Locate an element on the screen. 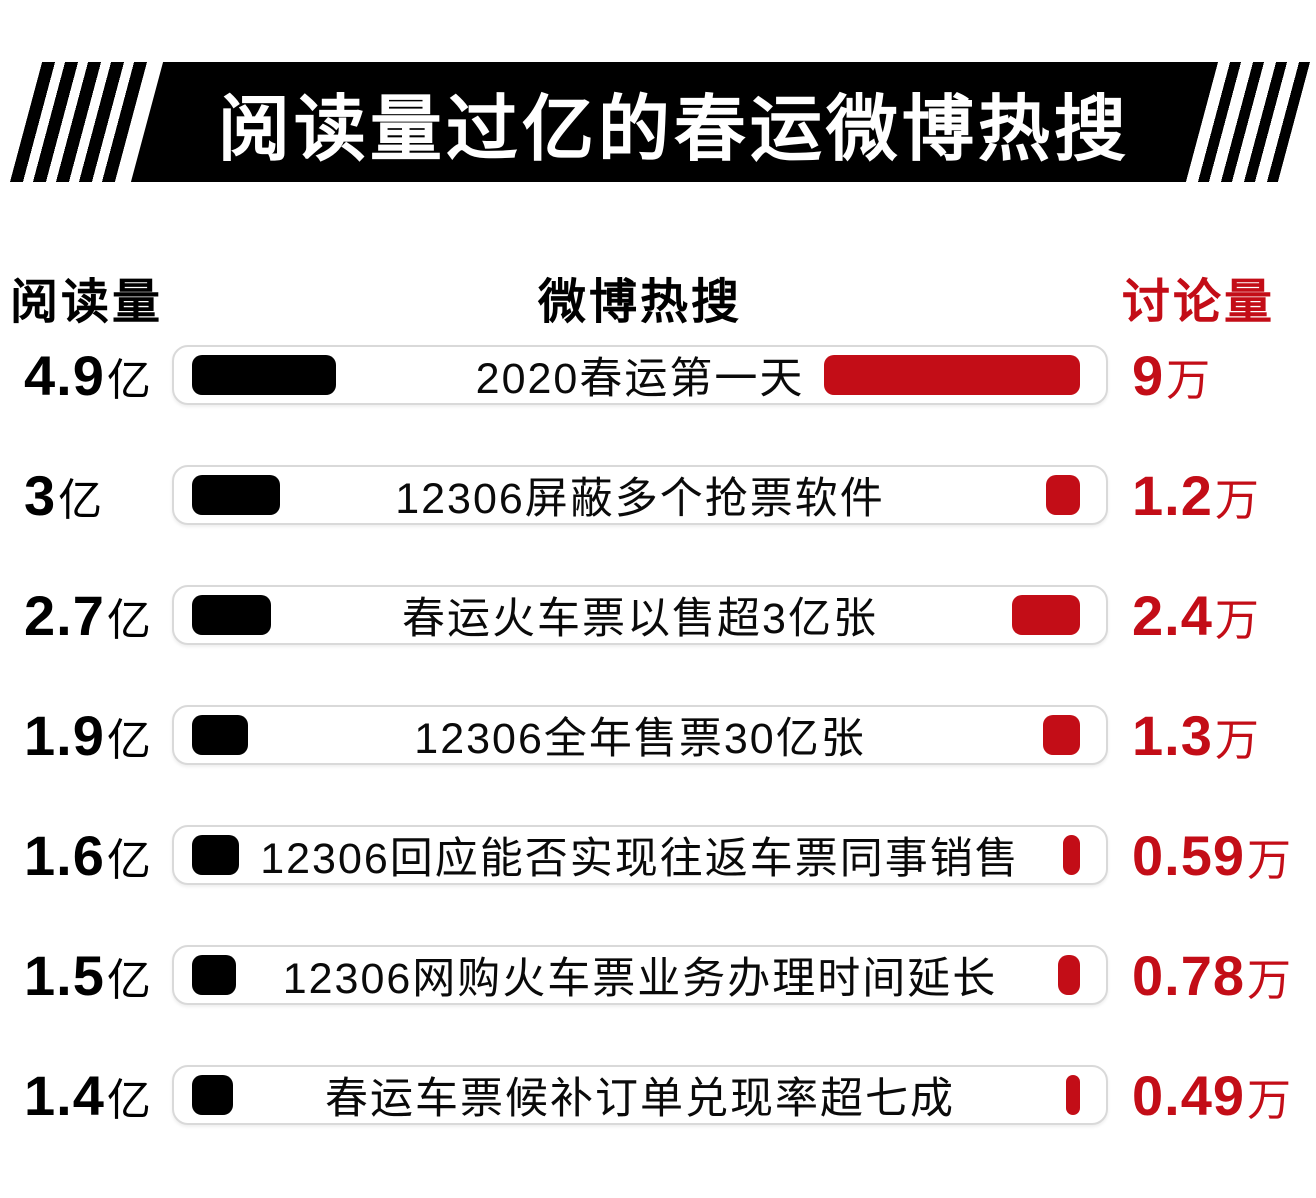 This screenshot has height=1198, width=1316. topic-pill: 12306网购火车票业务办理时间延长 is located at coordinates (640, 975).